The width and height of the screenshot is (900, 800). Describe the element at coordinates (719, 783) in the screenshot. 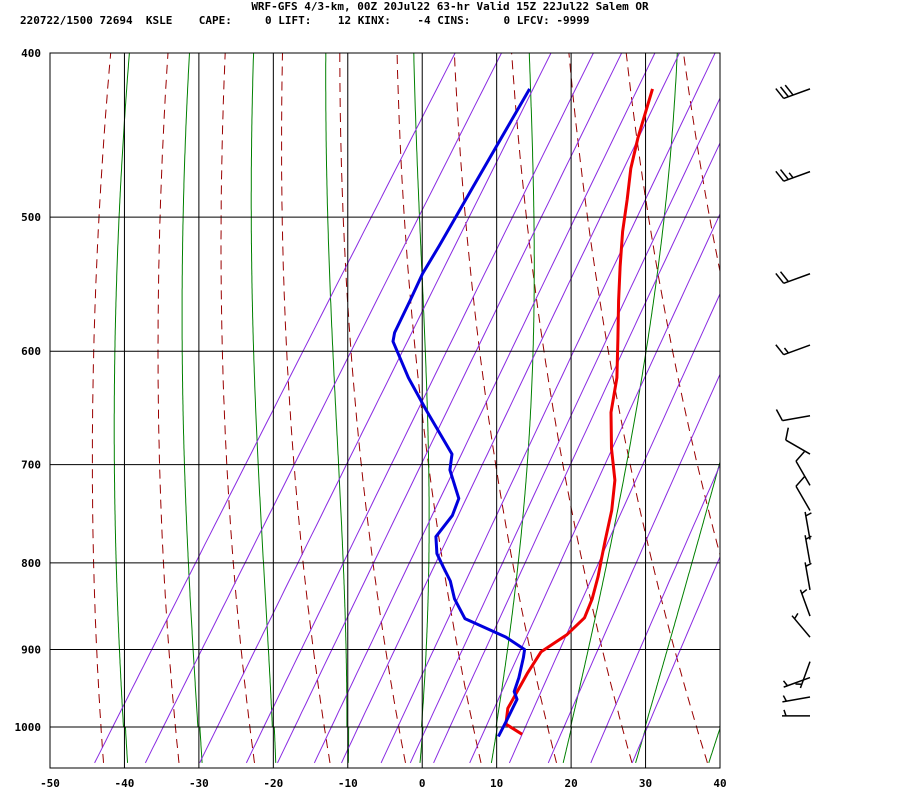

I see `x-tick-label: 40` at that location.